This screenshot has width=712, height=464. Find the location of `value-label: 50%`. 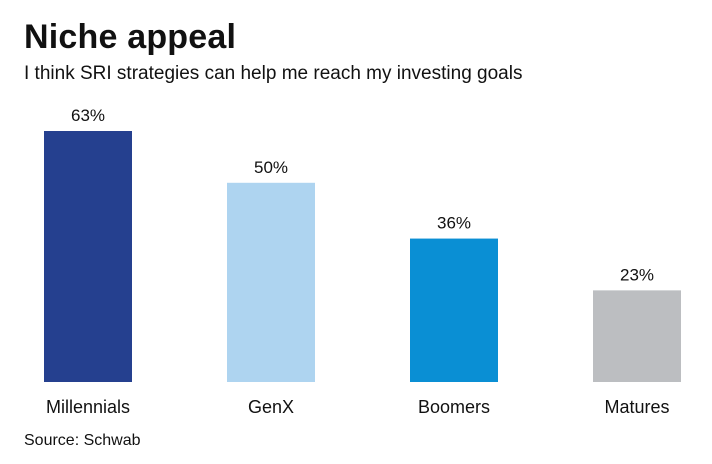

value-label: 50% is located at coordinates (271, 167).